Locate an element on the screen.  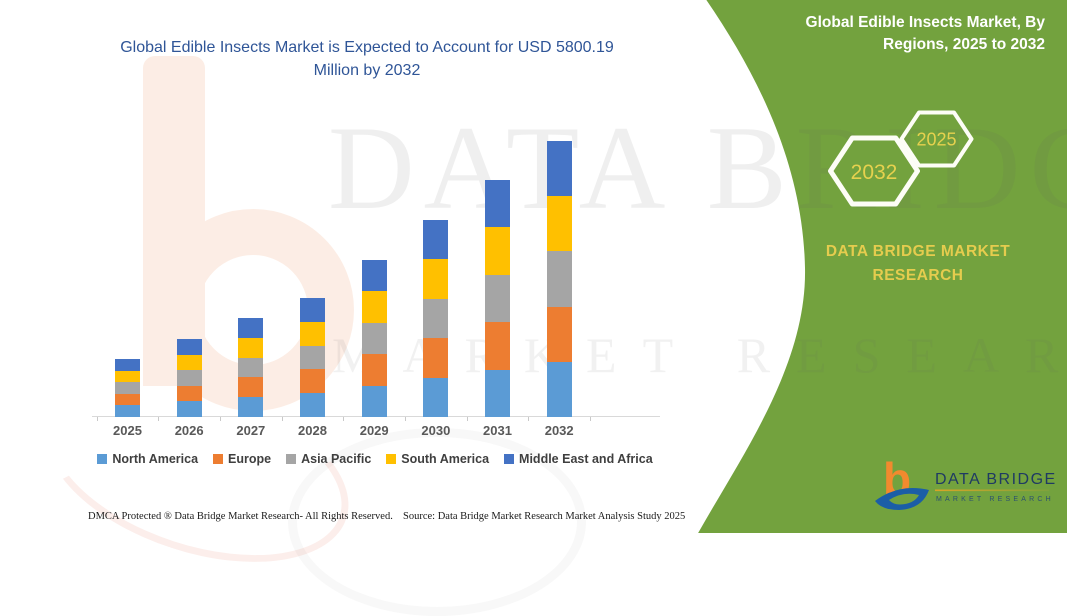
bar-segment-2031-north-america is located at coordinates (498, 393).